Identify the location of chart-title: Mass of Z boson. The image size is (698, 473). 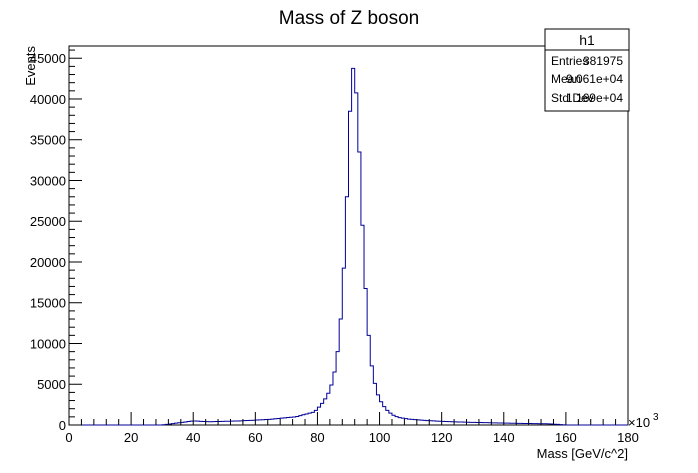
(349, 18).